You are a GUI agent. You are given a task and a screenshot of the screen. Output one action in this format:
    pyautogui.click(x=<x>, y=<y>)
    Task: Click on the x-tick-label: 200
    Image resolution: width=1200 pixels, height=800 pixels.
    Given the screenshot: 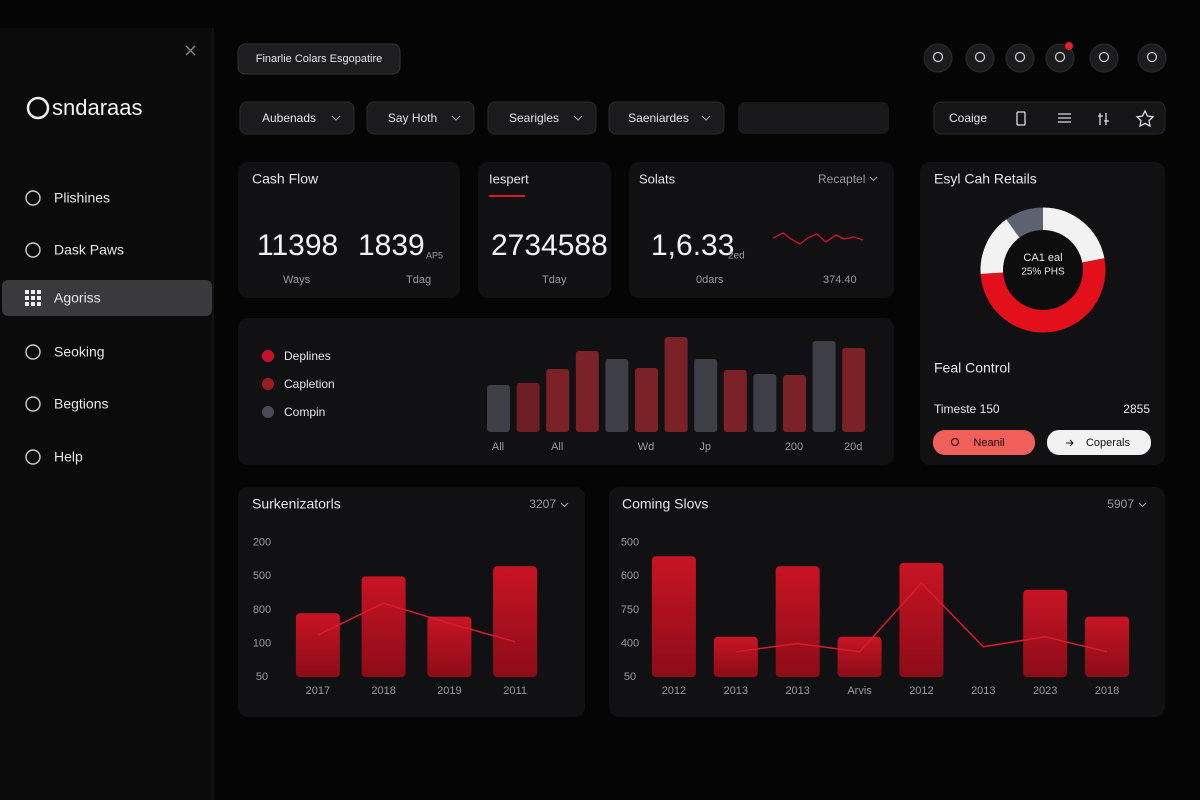 What is the action you would take?
    pyautogui.click(x=794, y=447)
    